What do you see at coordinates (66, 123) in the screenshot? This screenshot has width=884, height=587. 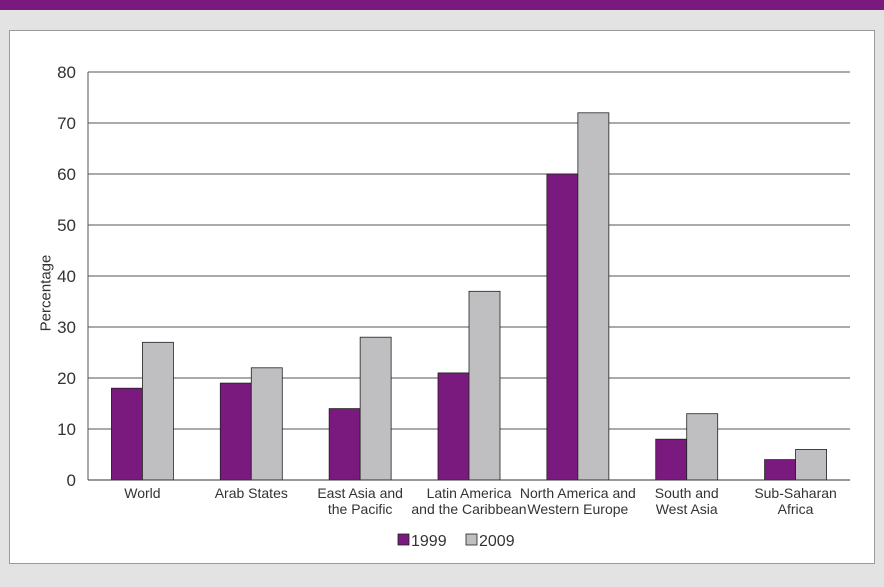 I see `y-tick-label: 70` at bounding box center [66, 123].